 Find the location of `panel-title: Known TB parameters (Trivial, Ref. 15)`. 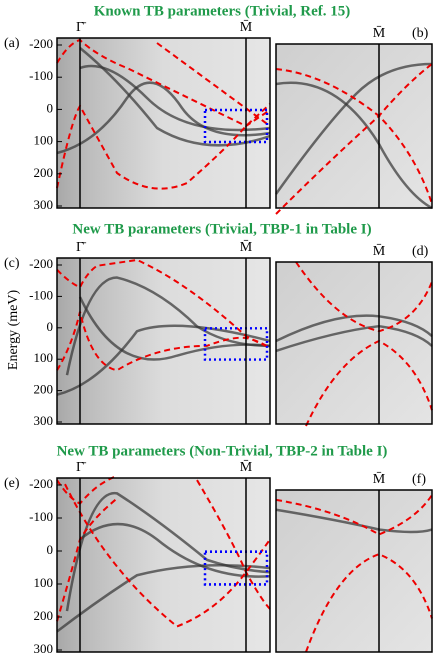

panel-title: Known TB parameters (Trivial, Ref. 15) is located at coordinates (222, 11).